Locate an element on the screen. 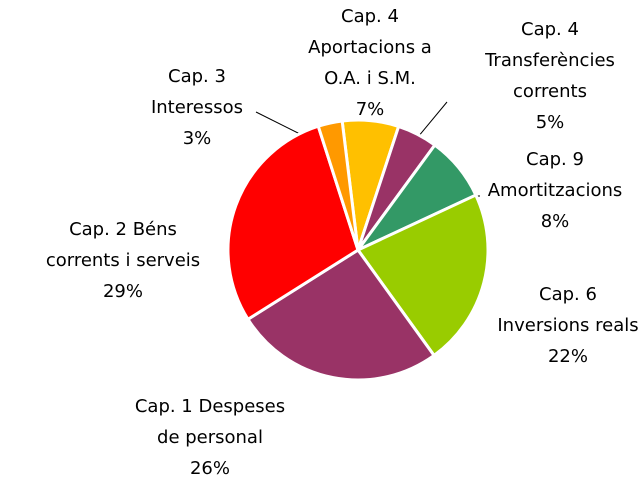  slice-label: Cap. 4 Aportacions a O.A. i S.M. is located at coordinates (370, 47).